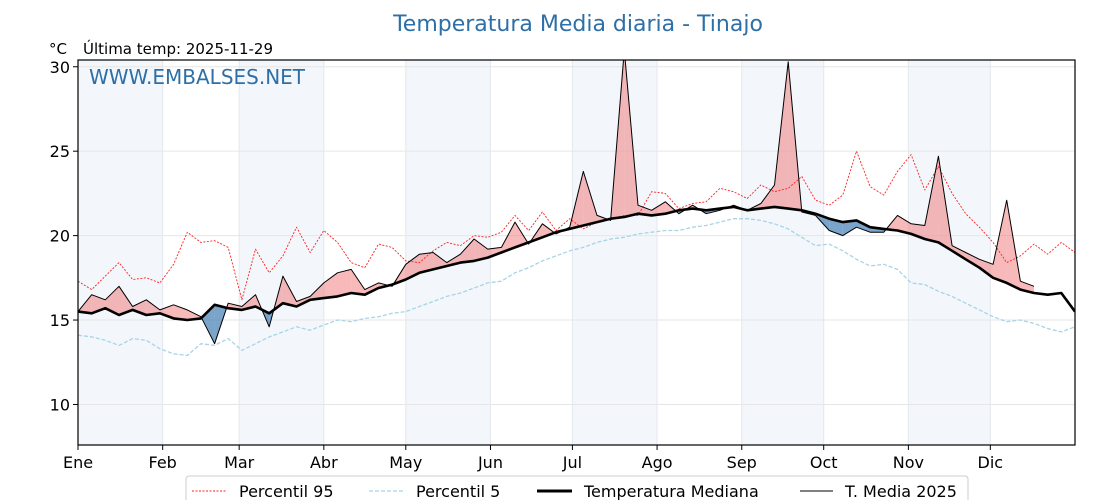  I want to click on x-tick-label: Mar, so click(239, 462).